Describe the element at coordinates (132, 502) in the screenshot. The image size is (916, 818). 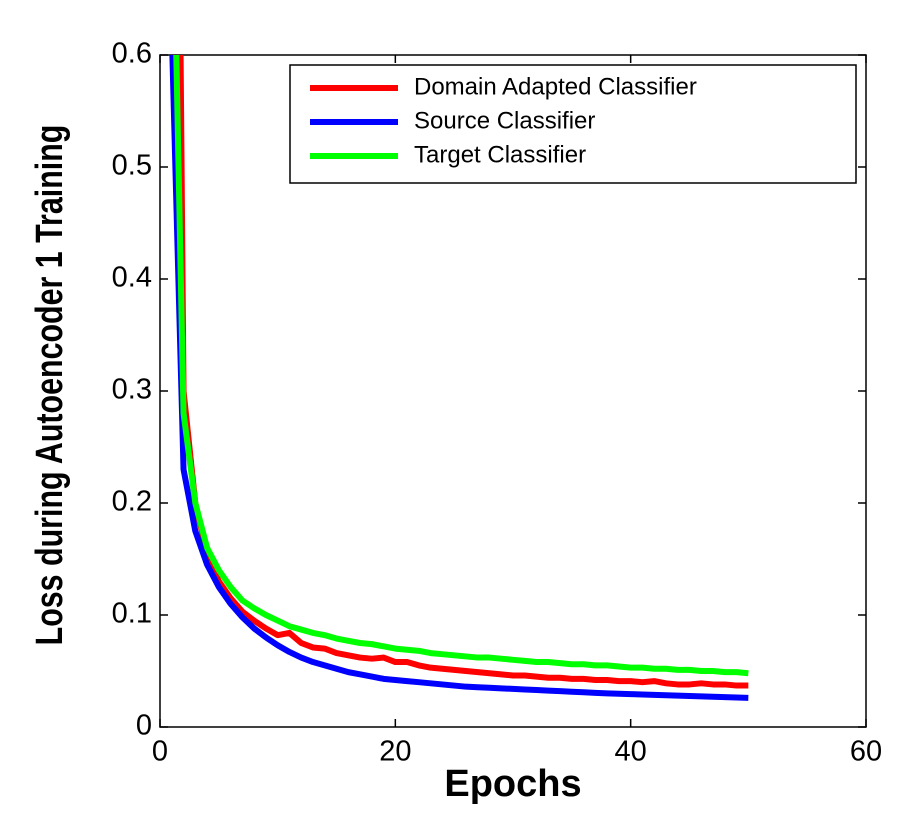
I see `y-tick-label: 0.2` at that location.